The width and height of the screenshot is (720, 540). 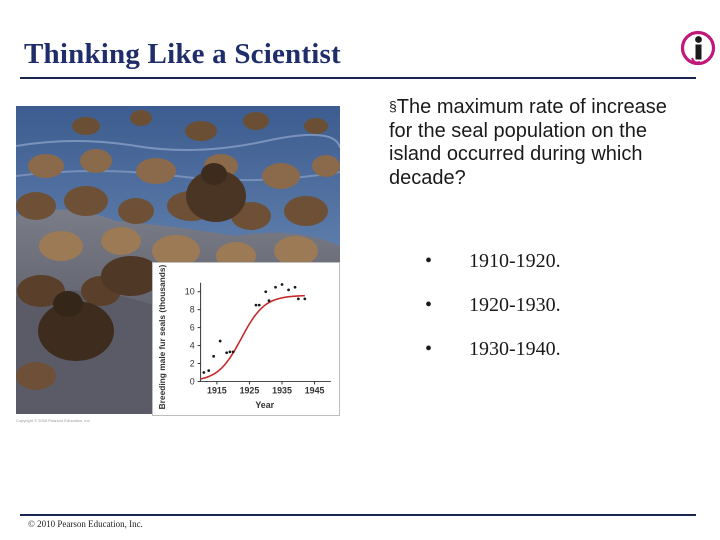 I want to click on answer-options: • 1910-1920. • 1920-1930. • 1930-1940., so click(x=493, y=314).